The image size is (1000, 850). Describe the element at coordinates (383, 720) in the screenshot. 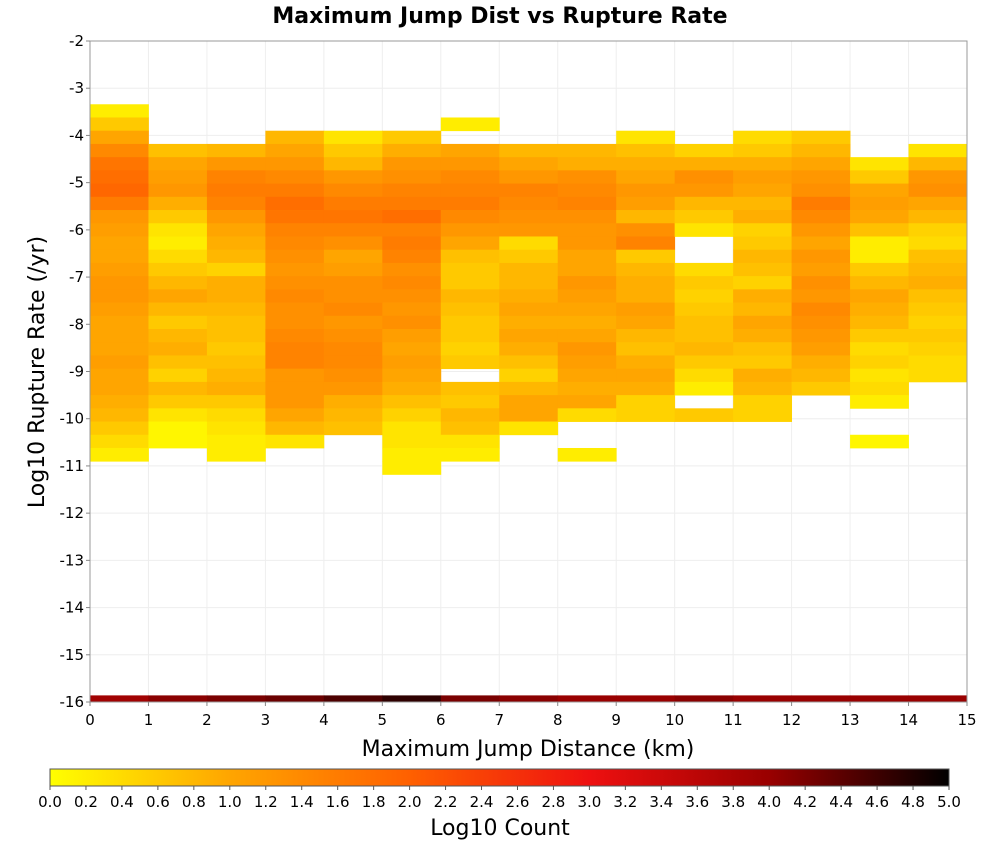

I see `x-tick-label: 5` at that location.